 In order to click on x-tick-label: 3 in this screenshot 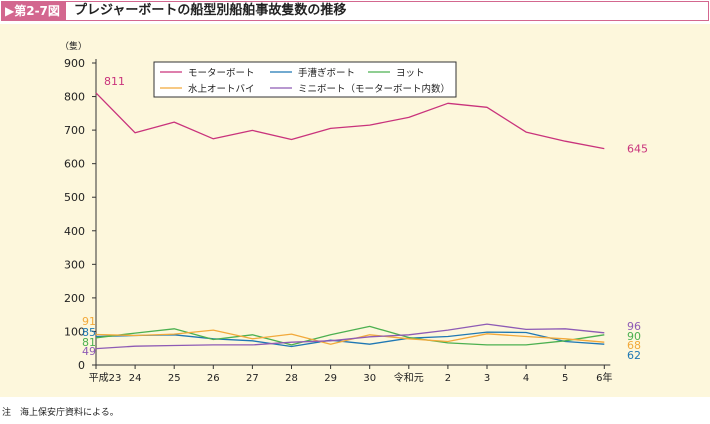, I will do `click(487, 378)`.